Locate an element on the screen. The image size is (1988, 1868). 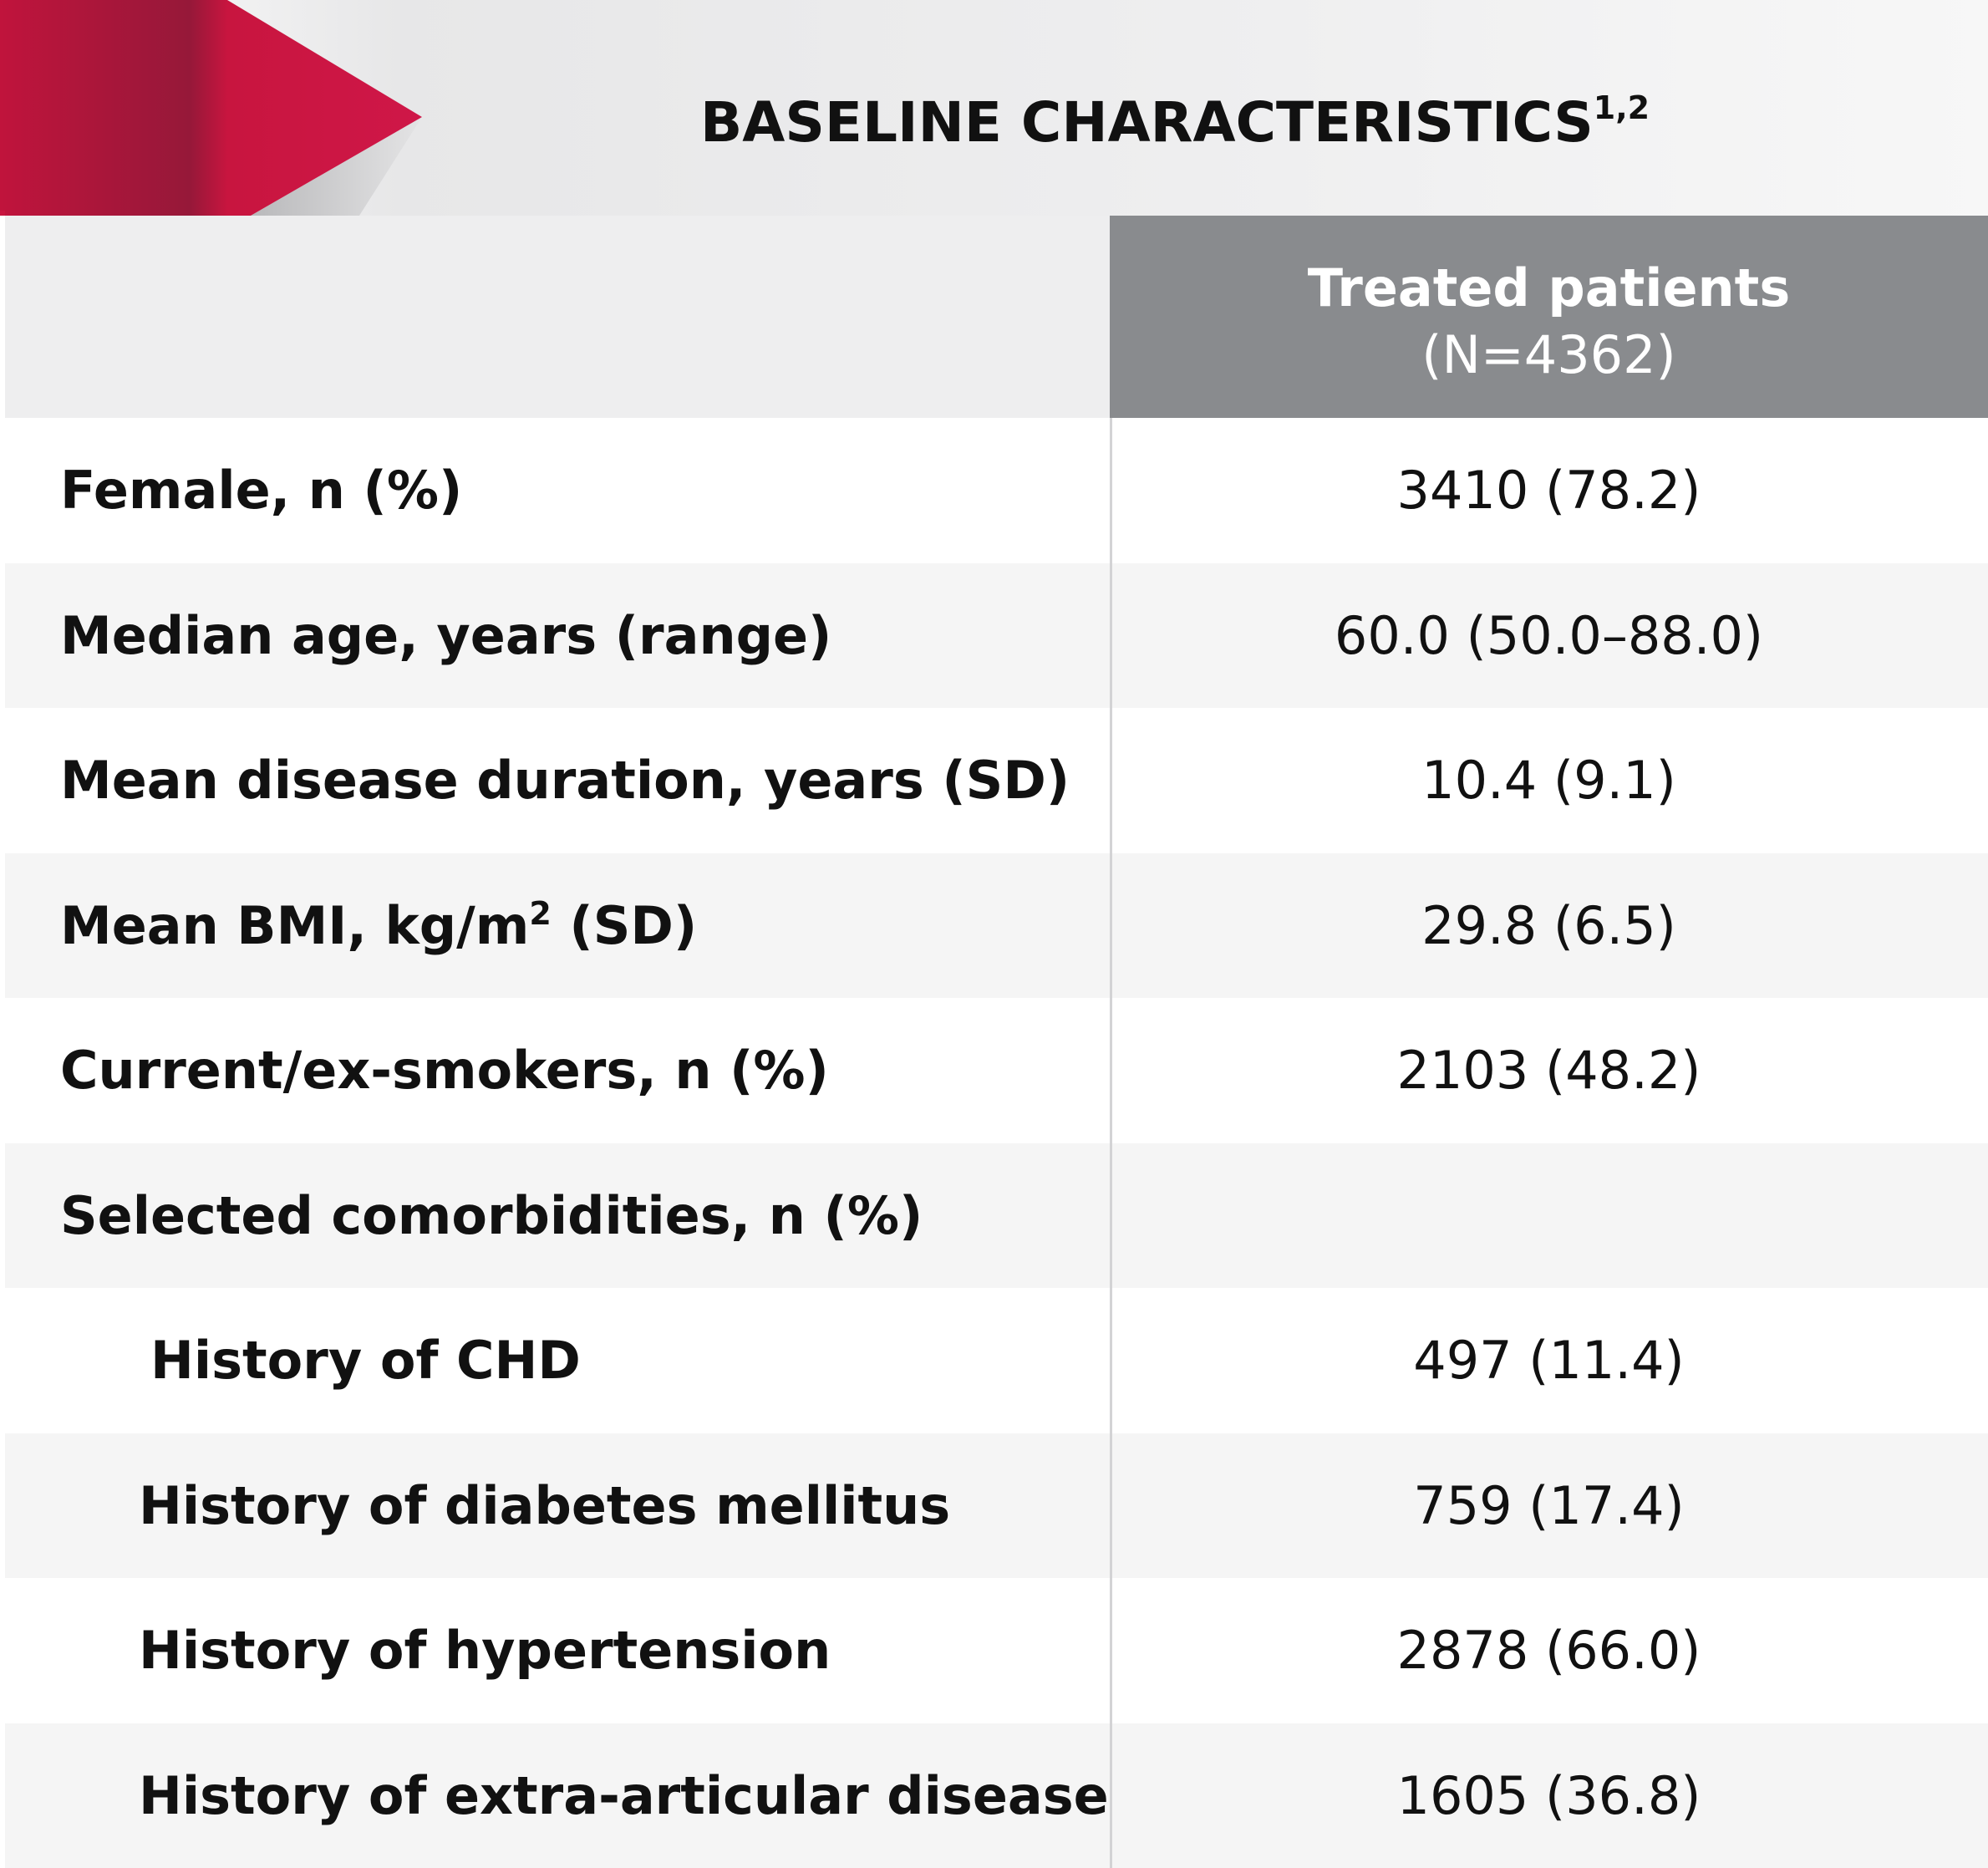
banner: BASELINE CHARACTERISTICS1,2 is located at coordinates (994, 108).